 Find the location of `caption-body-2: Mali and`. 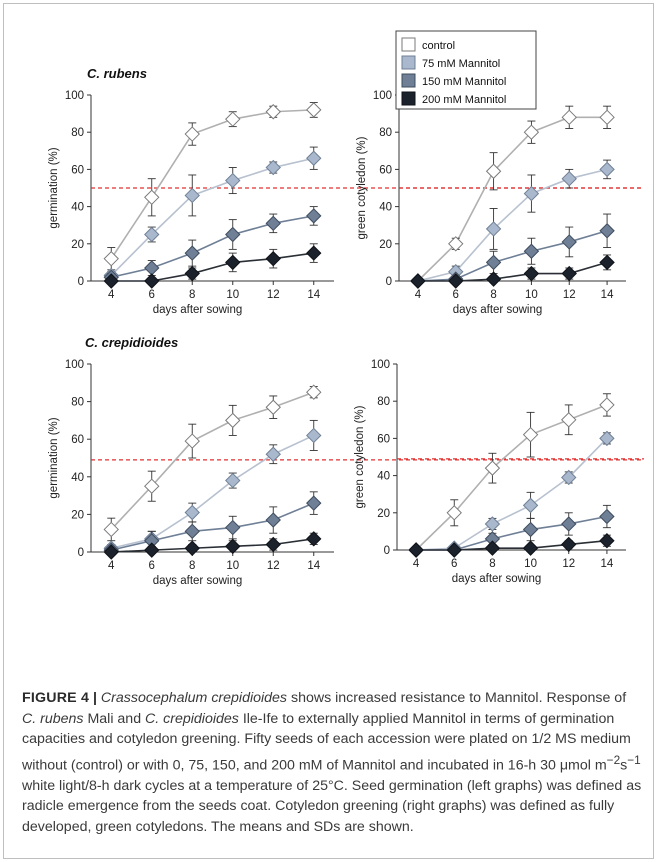

caption-body-2: Mali and is located at coordinates (114, 718).